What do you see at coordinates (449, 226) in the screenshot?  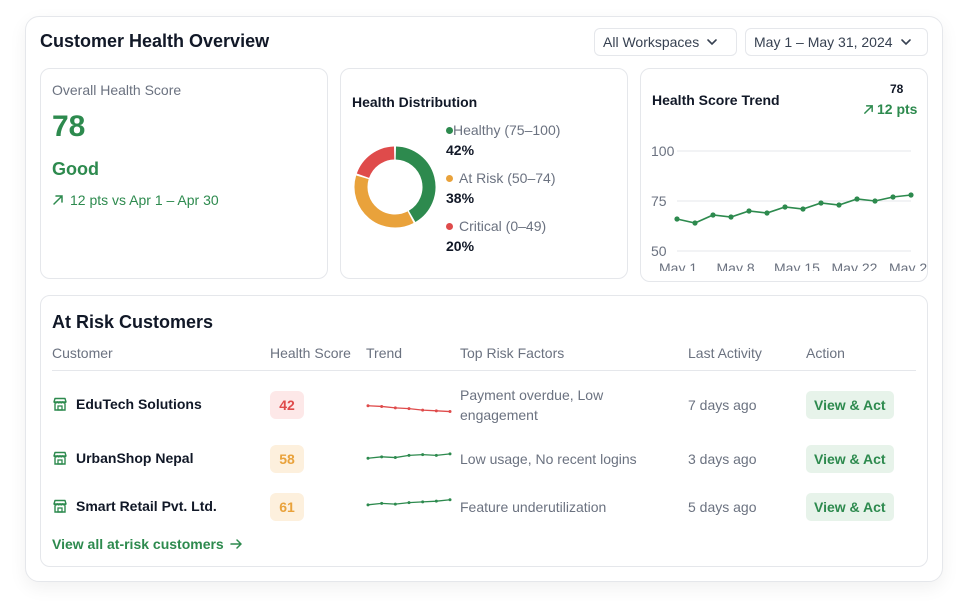 I see `critical-dot-icon` at bounding box center [449, 226].